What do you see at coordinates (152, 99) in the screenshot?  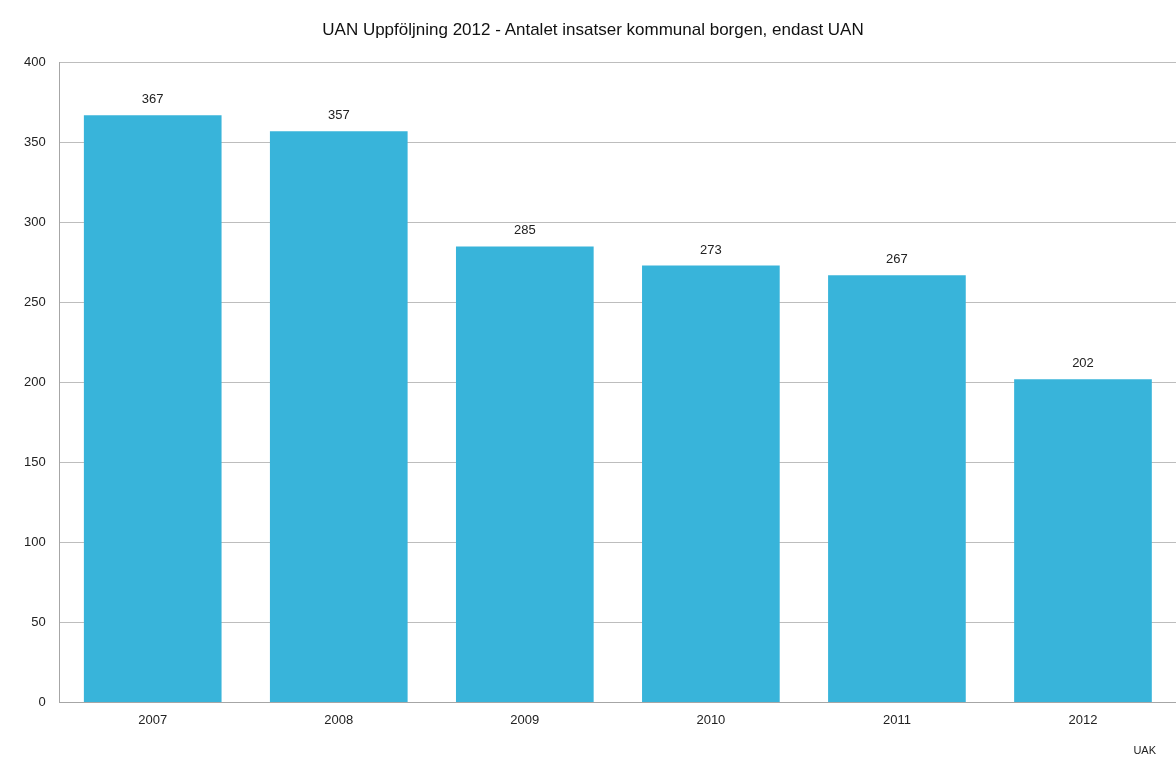 I see `data-label: 367` at bounding box center [152, 99].